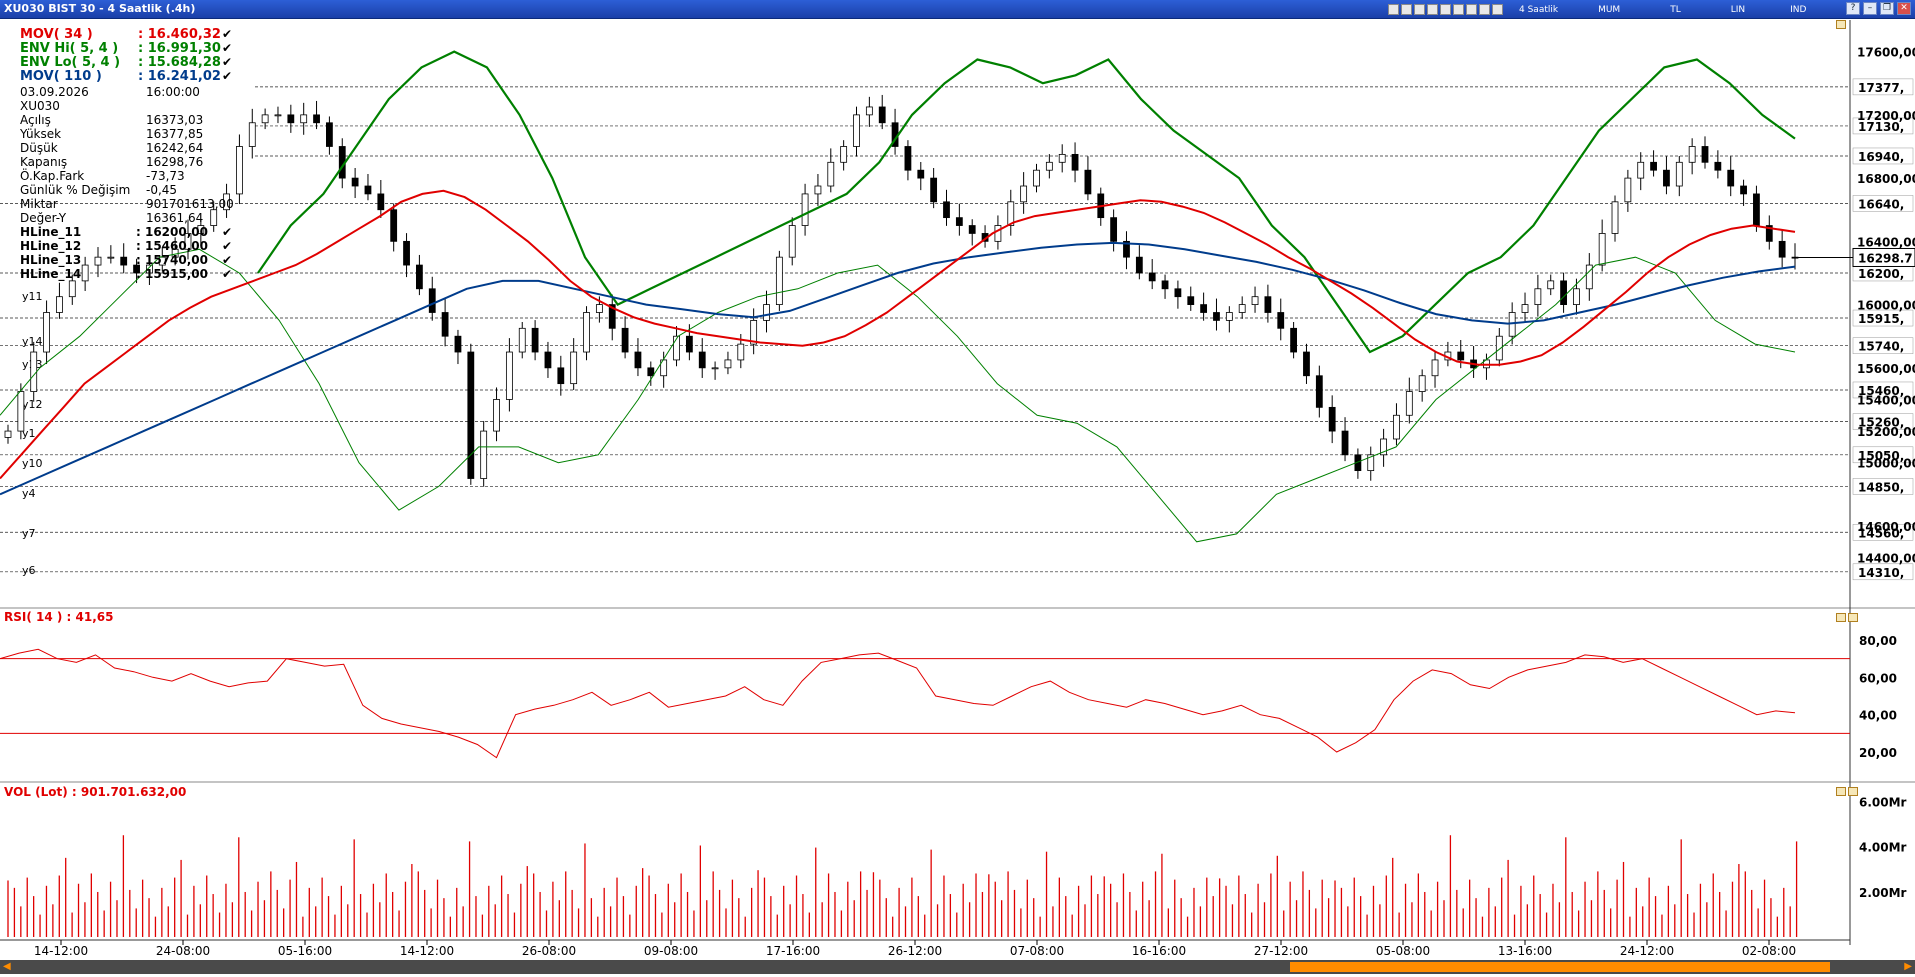  Describe the element at coordinates (898, 703) in the screenshot. I see `rsi-line` at that location.